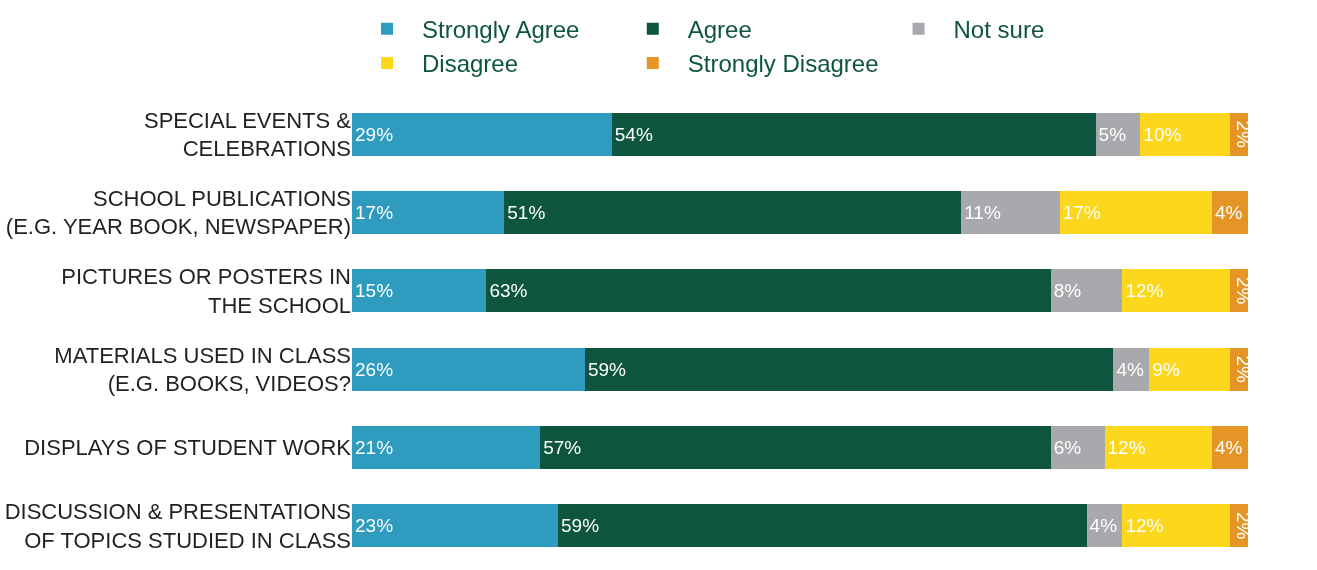 The width and height of the screenshot is (1317, 570). What do you see at coordinates (982, 212) in the screenshot?
I see `data-label: 11%` at bounding box center [982, 212].